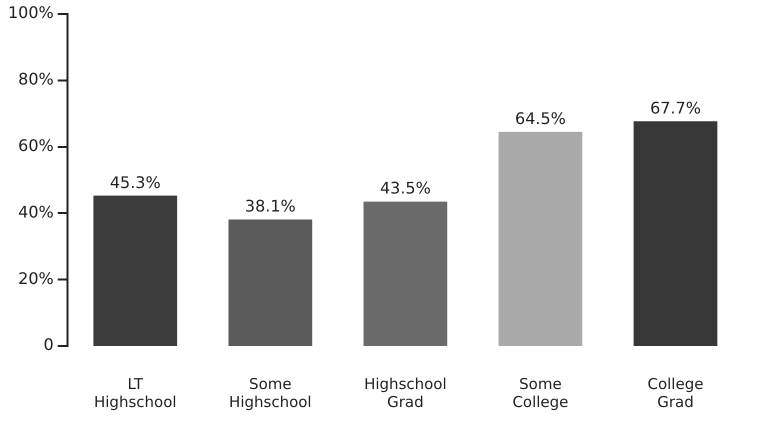 This screenshot has width=761, height=446. I want to click on data-label: 38.1%, so click(270, 206).